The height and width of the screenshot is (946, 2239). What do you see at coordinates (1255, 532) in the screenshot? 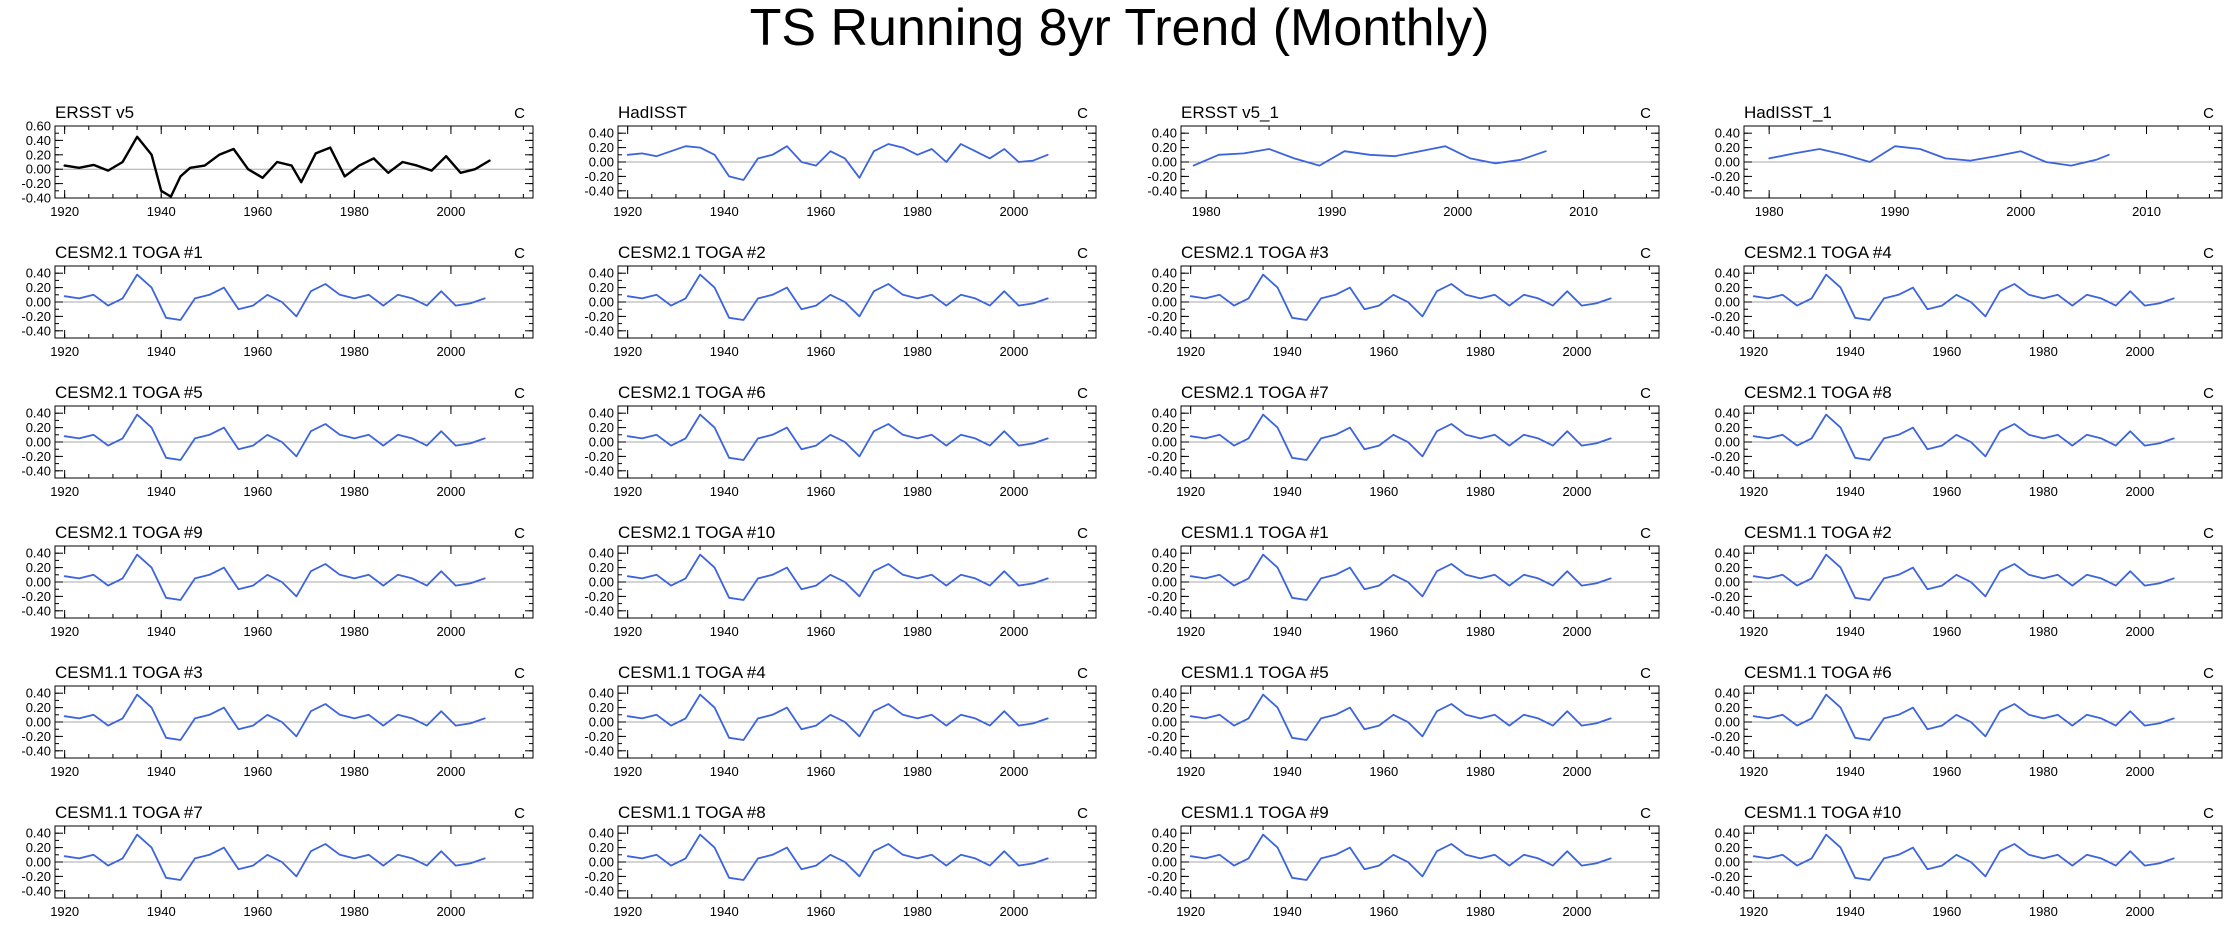
I see `panel-title: CESM1.1 TOGA #1` at bounding box center [1255, 532].